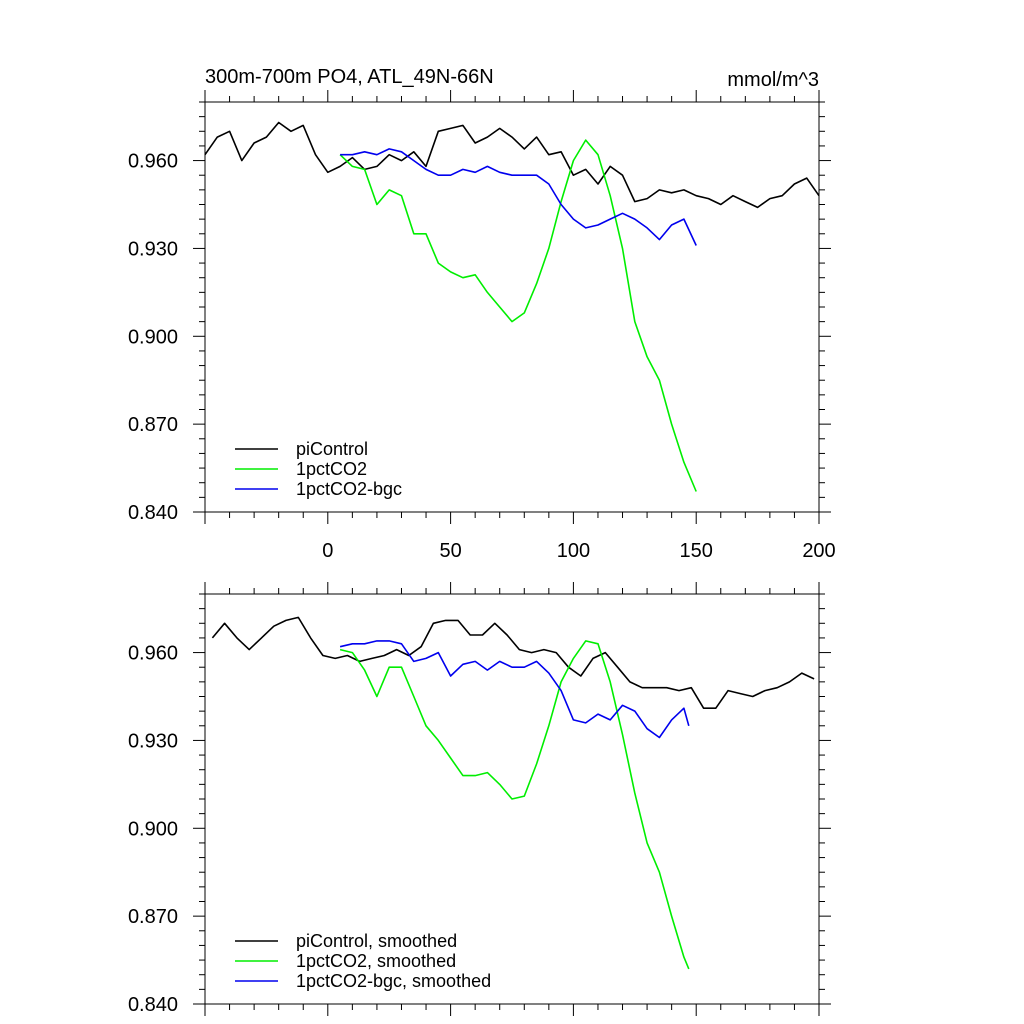 This screenshot has width=1024, height=1024. Describe the element at coordinates (331, 469) in the screenshot. I see `legend-label: 1pctCO2` at that location.